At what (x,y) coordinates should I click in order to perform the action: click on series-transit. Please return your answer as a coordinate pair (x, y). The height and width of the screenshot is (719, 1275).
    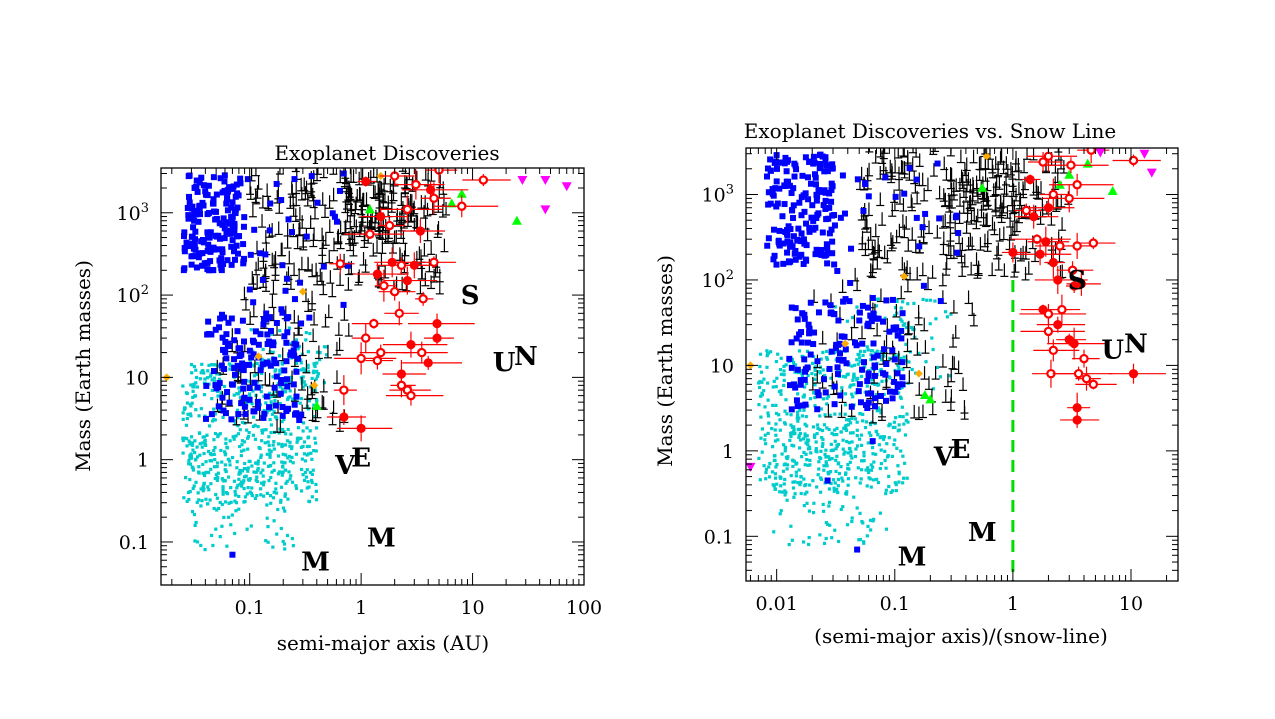
    Looking at the image, I should click on (855, 422).